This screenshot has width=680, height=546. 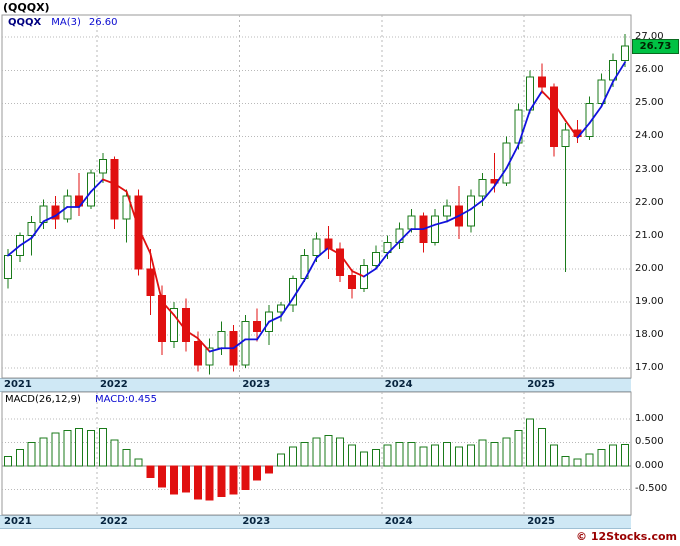 What do you see at coordinates (649, 103) in the screenshot?
I see `price-axis-label: 25.00` at bounding box center [649, 103].